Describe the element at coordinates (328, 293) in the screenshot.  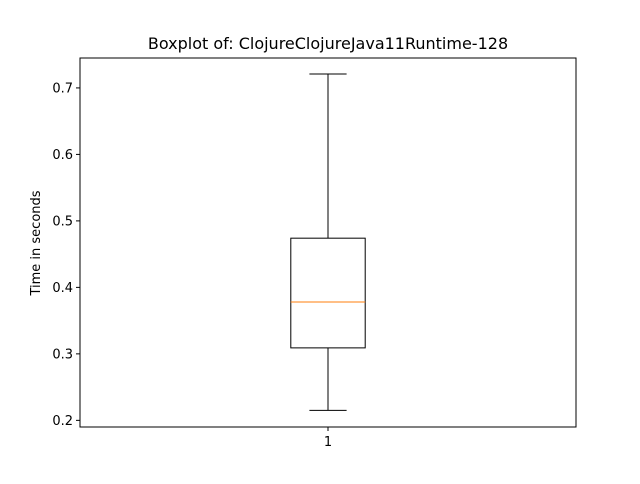
I see `box-iqr` at that location.